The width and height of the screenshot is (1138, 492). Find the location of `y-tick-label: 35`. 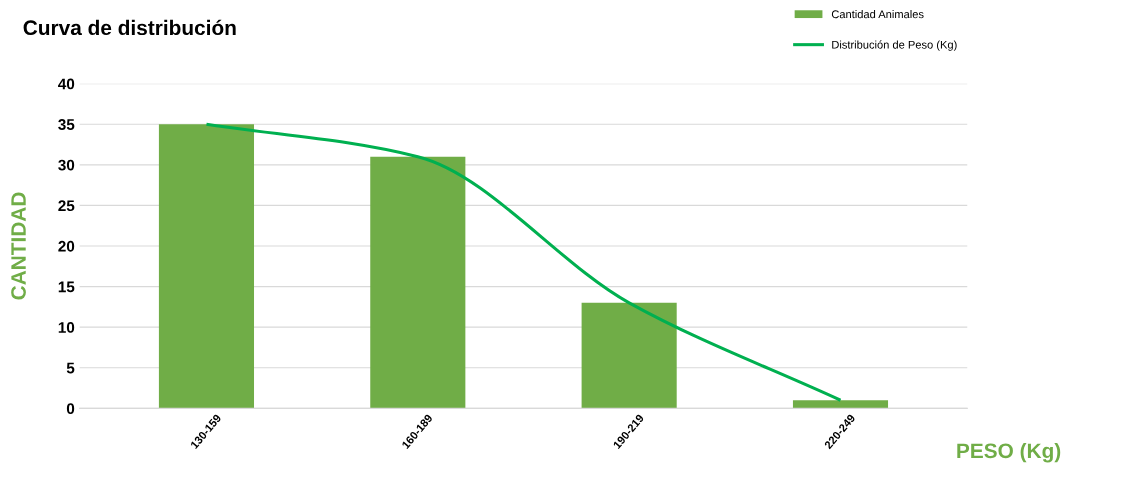

y-tick-label: 35 is located at coordinates (66, 124).